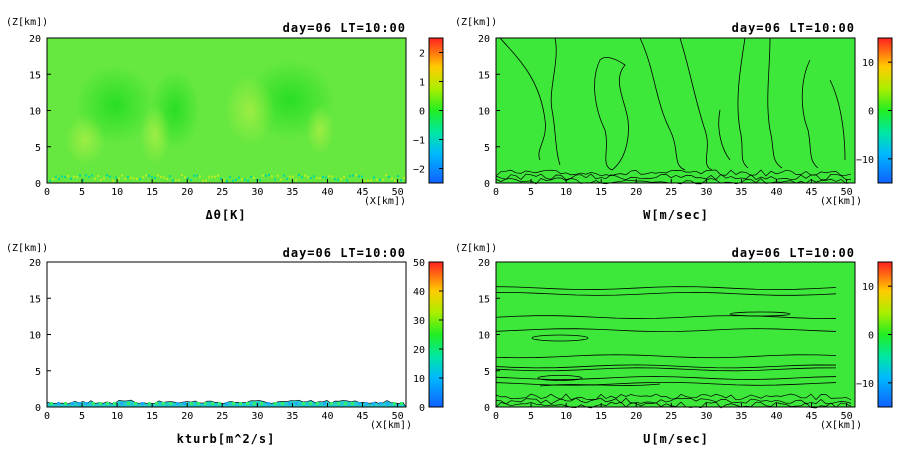 The width and height of the screenshot is (904, 454). I want to click on panel-u-x-tick-label: 35, so click(741, 416).